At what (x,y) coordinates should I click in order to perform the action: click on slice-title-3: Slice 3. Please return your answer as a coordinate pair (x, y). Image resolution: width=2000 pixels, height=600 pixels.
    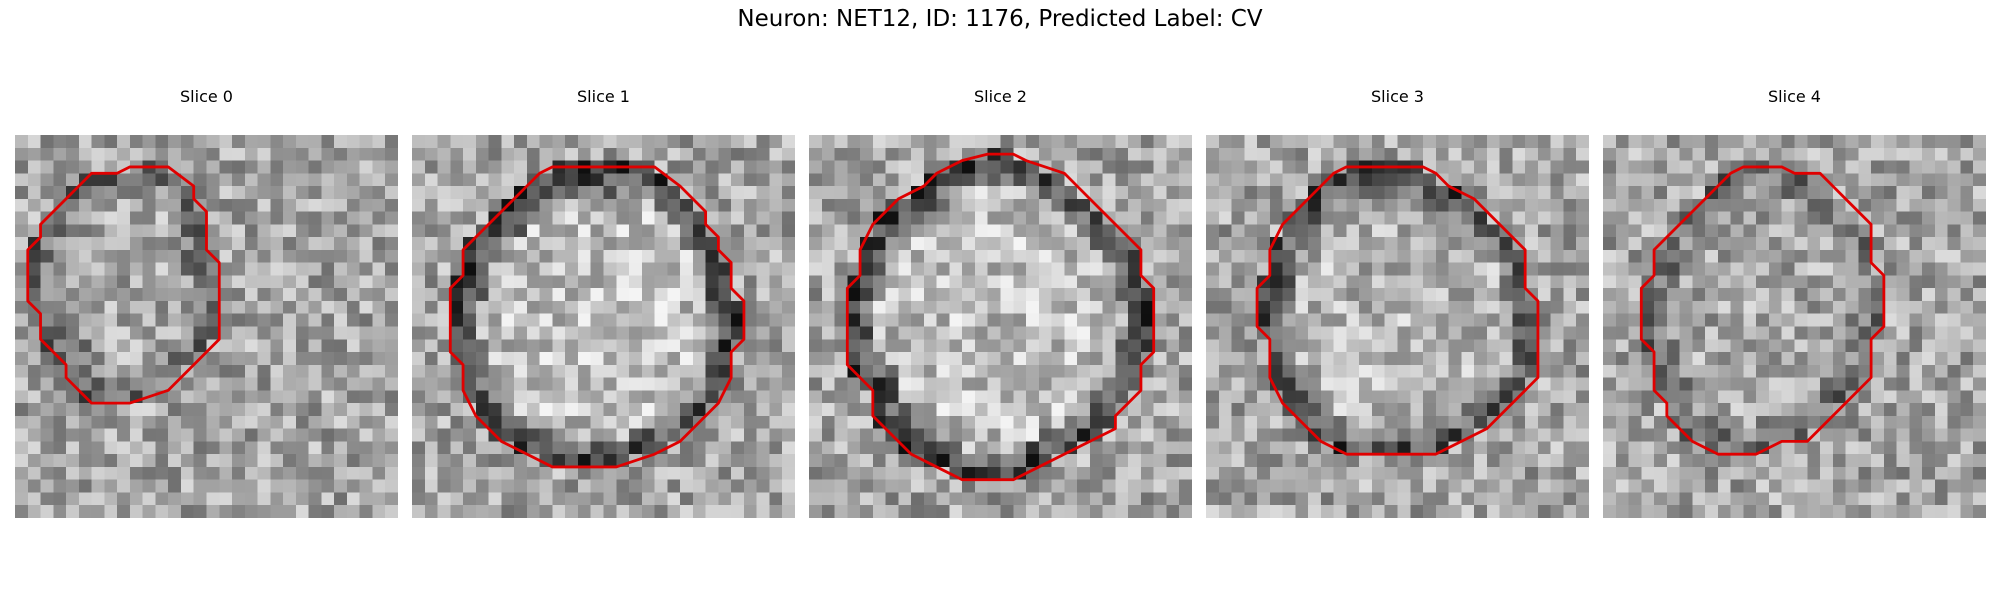
    Looking at the image, I should click on (1397, 96).